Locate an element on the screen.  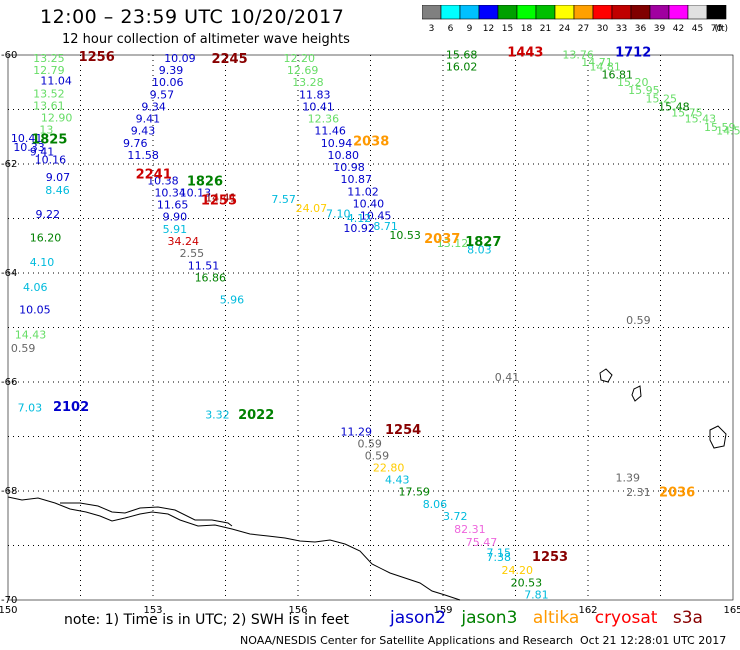
wave-height-label: 11.29 is located at coordinates (357, 431).